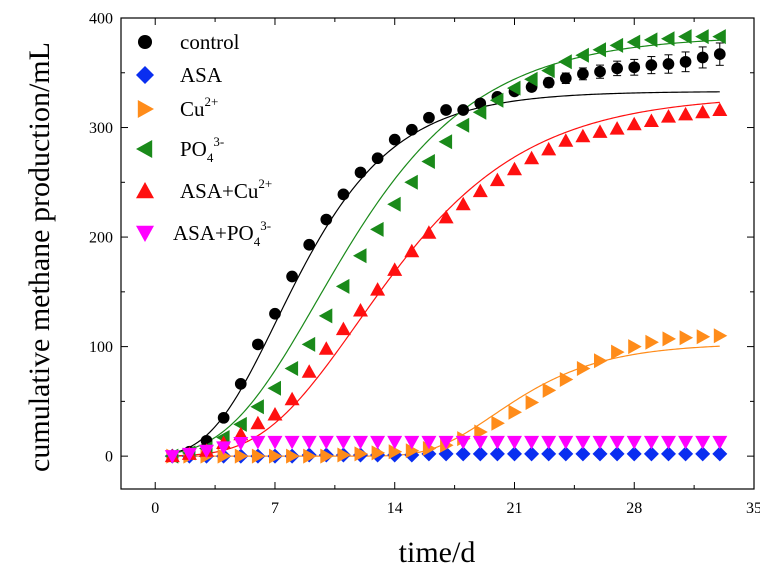 Image resolution: width=760 pixels, height=573 pixels. Describe the element at coordinates (109, 457) in the screenshot. I see `y-tick-label: 0` at that location.